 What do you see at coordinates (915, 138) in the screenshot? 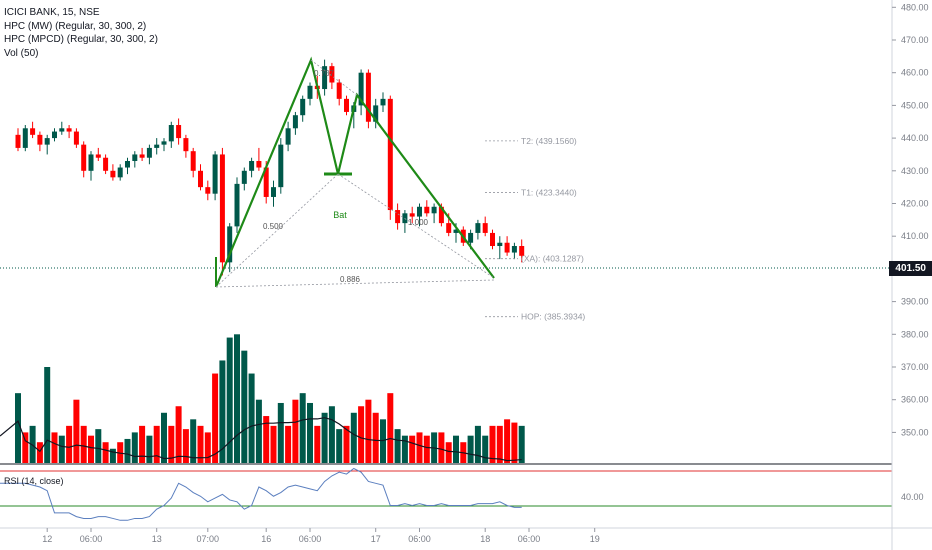
I see `price-tick-label: 440.00` at bounding box center [915, 138].